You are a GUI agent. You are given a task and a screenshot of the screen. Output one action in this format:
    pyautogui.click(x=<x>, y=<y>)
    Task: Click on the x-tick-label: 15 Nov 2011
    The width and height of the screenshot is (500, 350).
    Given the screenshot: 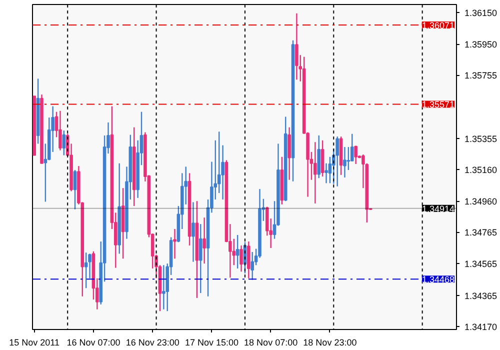 What is the action you would take?
    pyautogui.click(x=34, y=343)
    